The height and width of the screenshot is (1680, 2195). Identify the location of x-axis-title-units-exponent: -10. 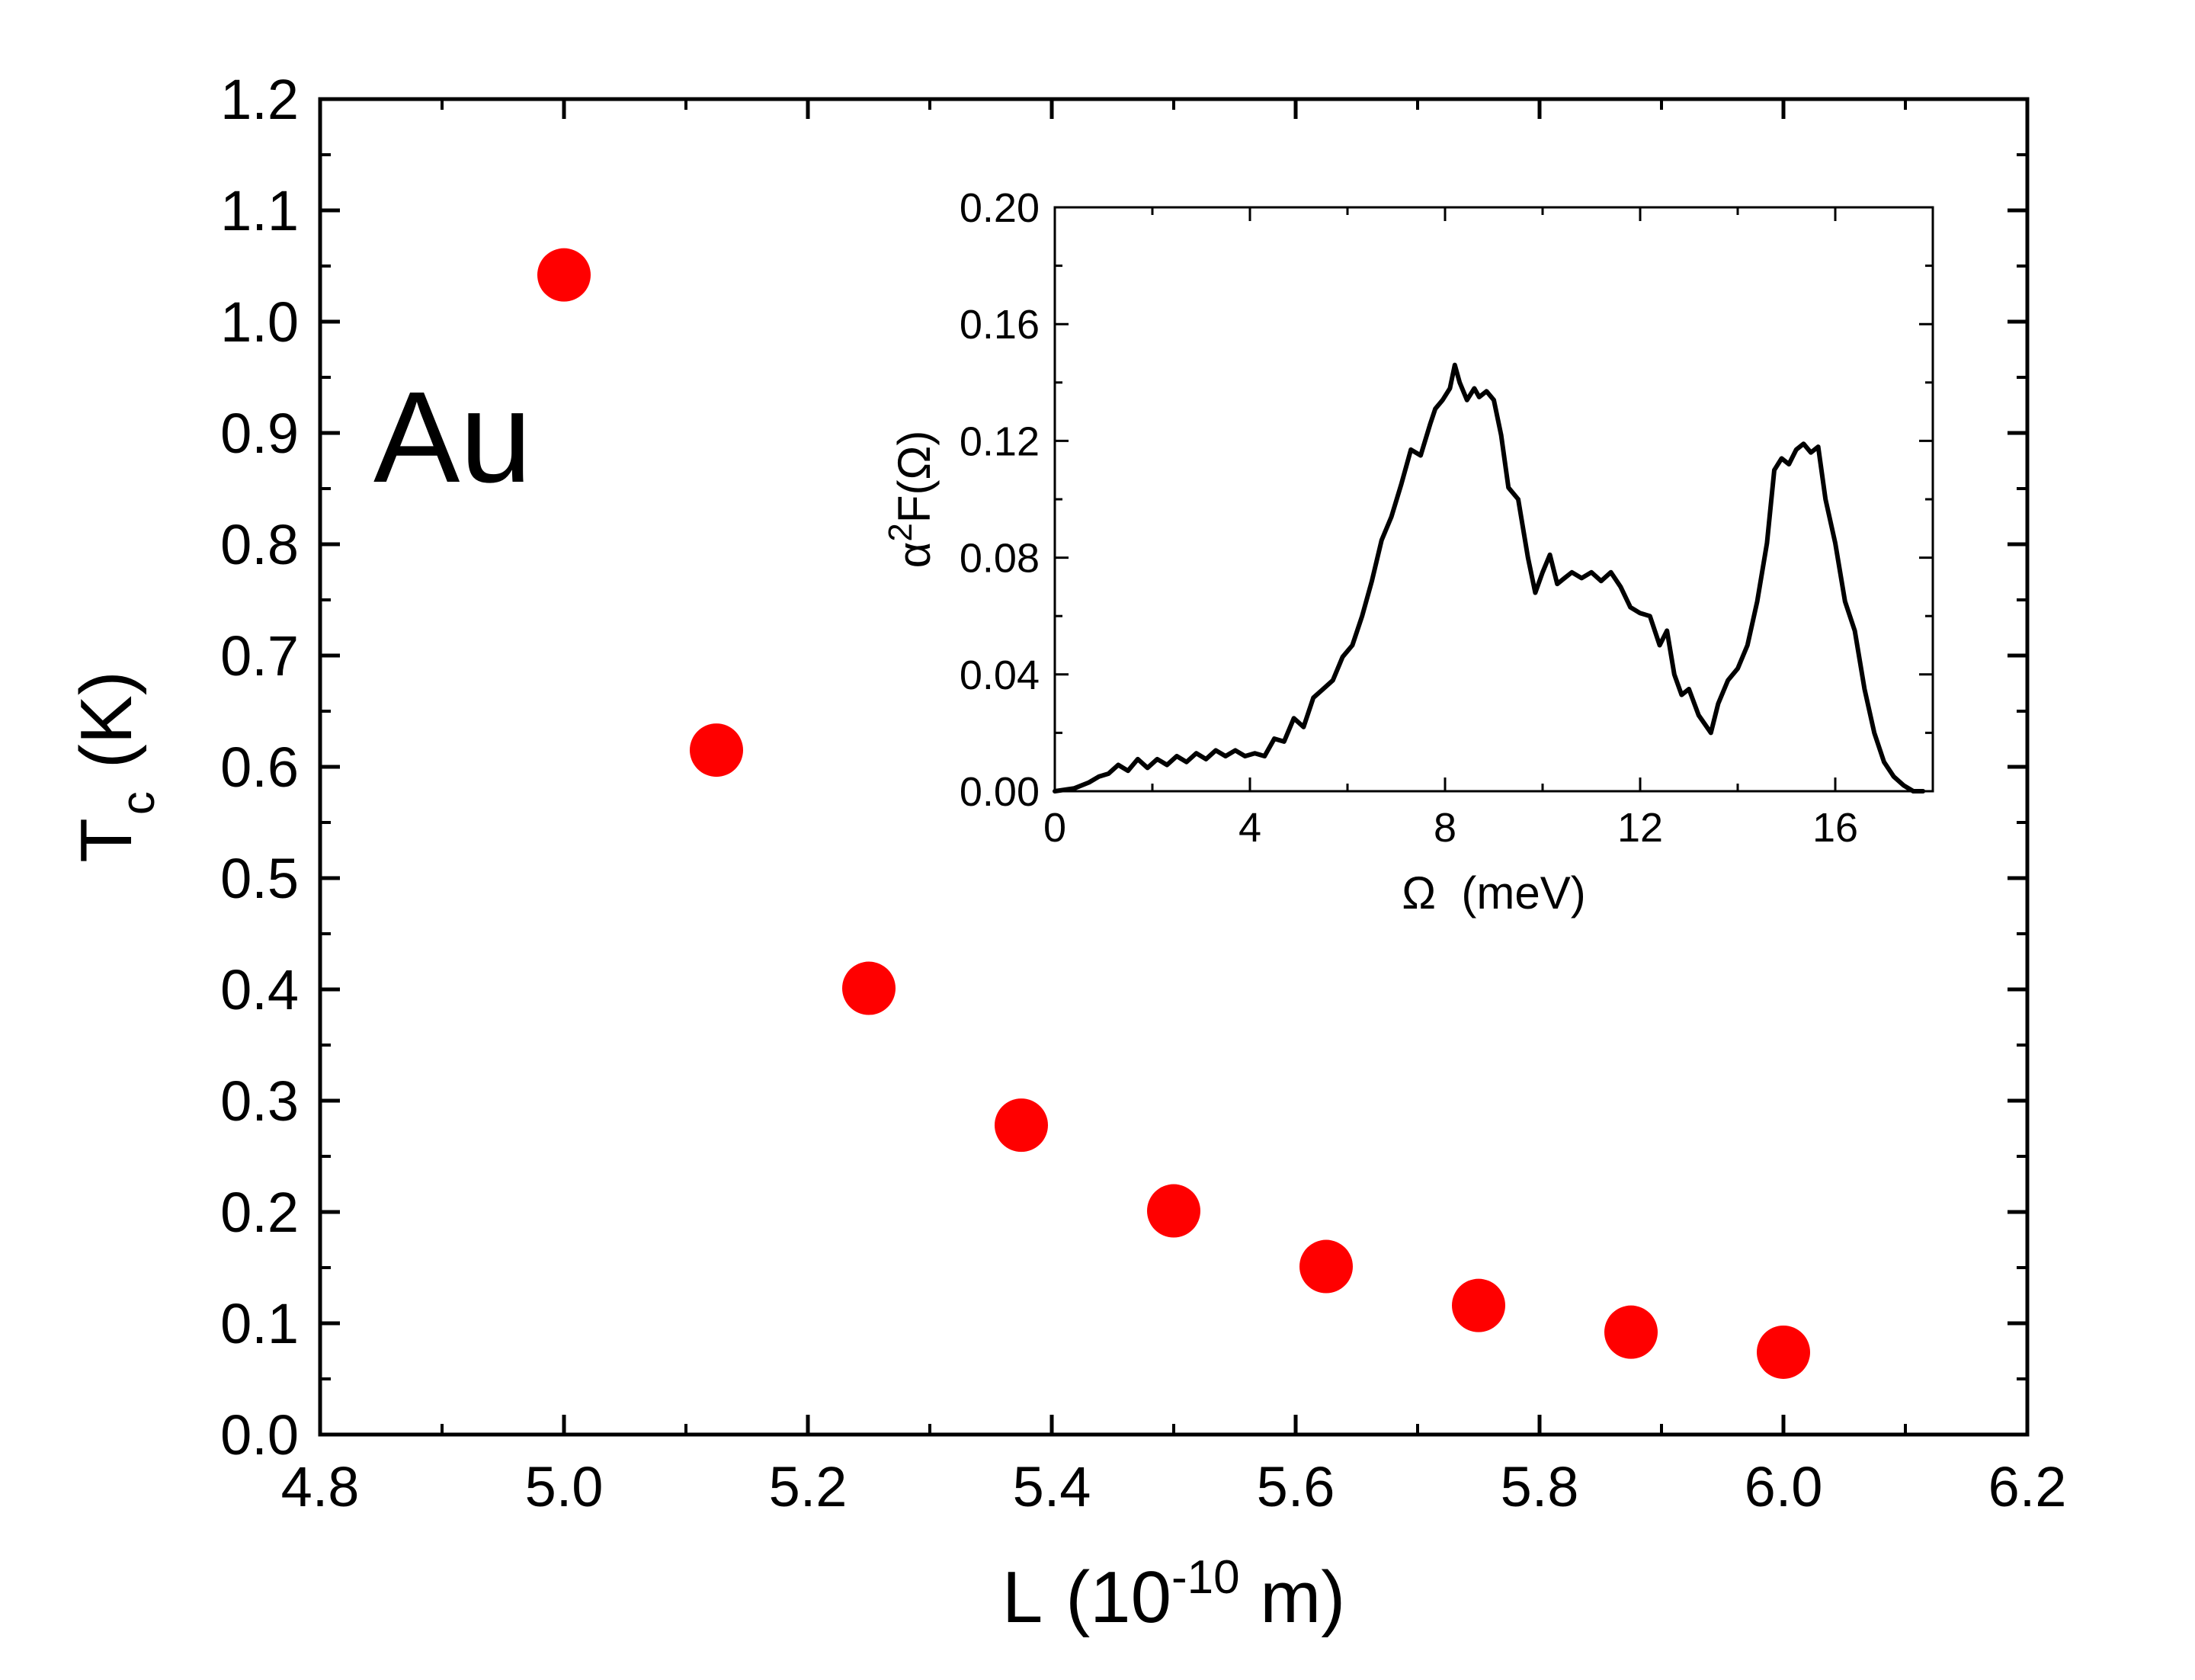
(1205, 1577).